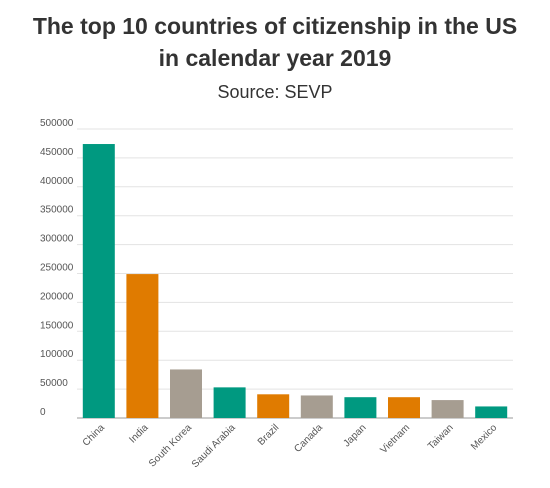 This screenshot has height=488, width=550. Describe the element at coordinates (354, 435) in the screenshot. I see `x-tick-label: Japan` at that location.